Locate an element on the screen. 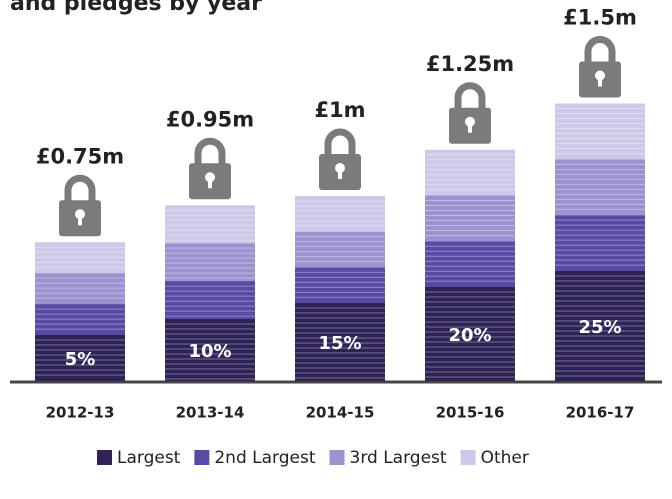  data-label: 20% is located at coordinates (469, 335).